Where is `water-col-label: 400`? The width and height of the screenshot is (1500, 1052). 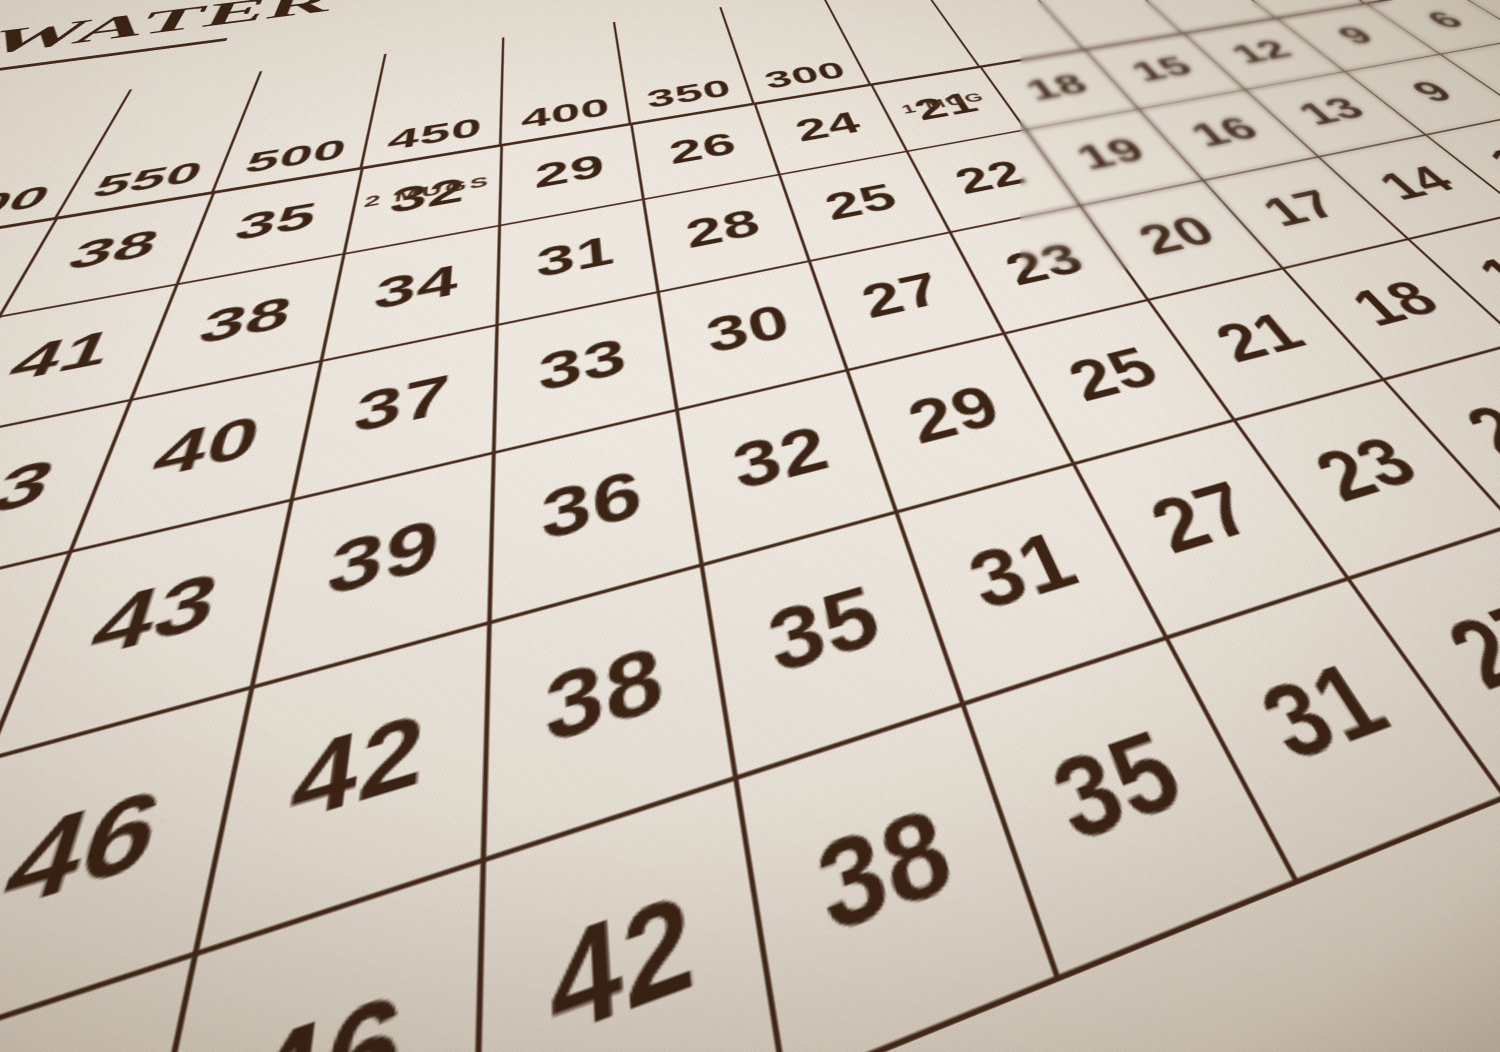
water-col-label: 400 is located at coordinates (566, 114).